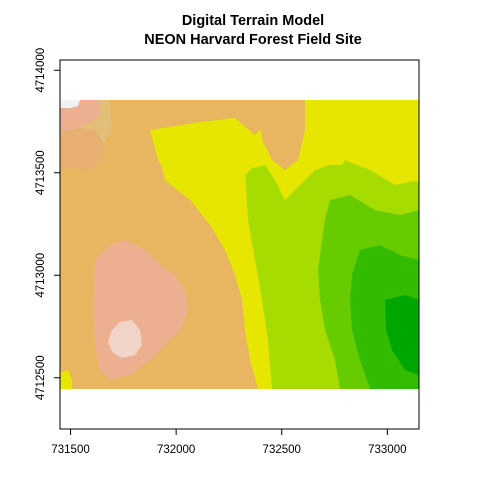 Image resolution: width=504 pixels, height=504 pixels. What do you see at coordinates (402, 335) in the screenshot?
I see `raster-zone-darkestgreen` at bounding box center [402, 335].